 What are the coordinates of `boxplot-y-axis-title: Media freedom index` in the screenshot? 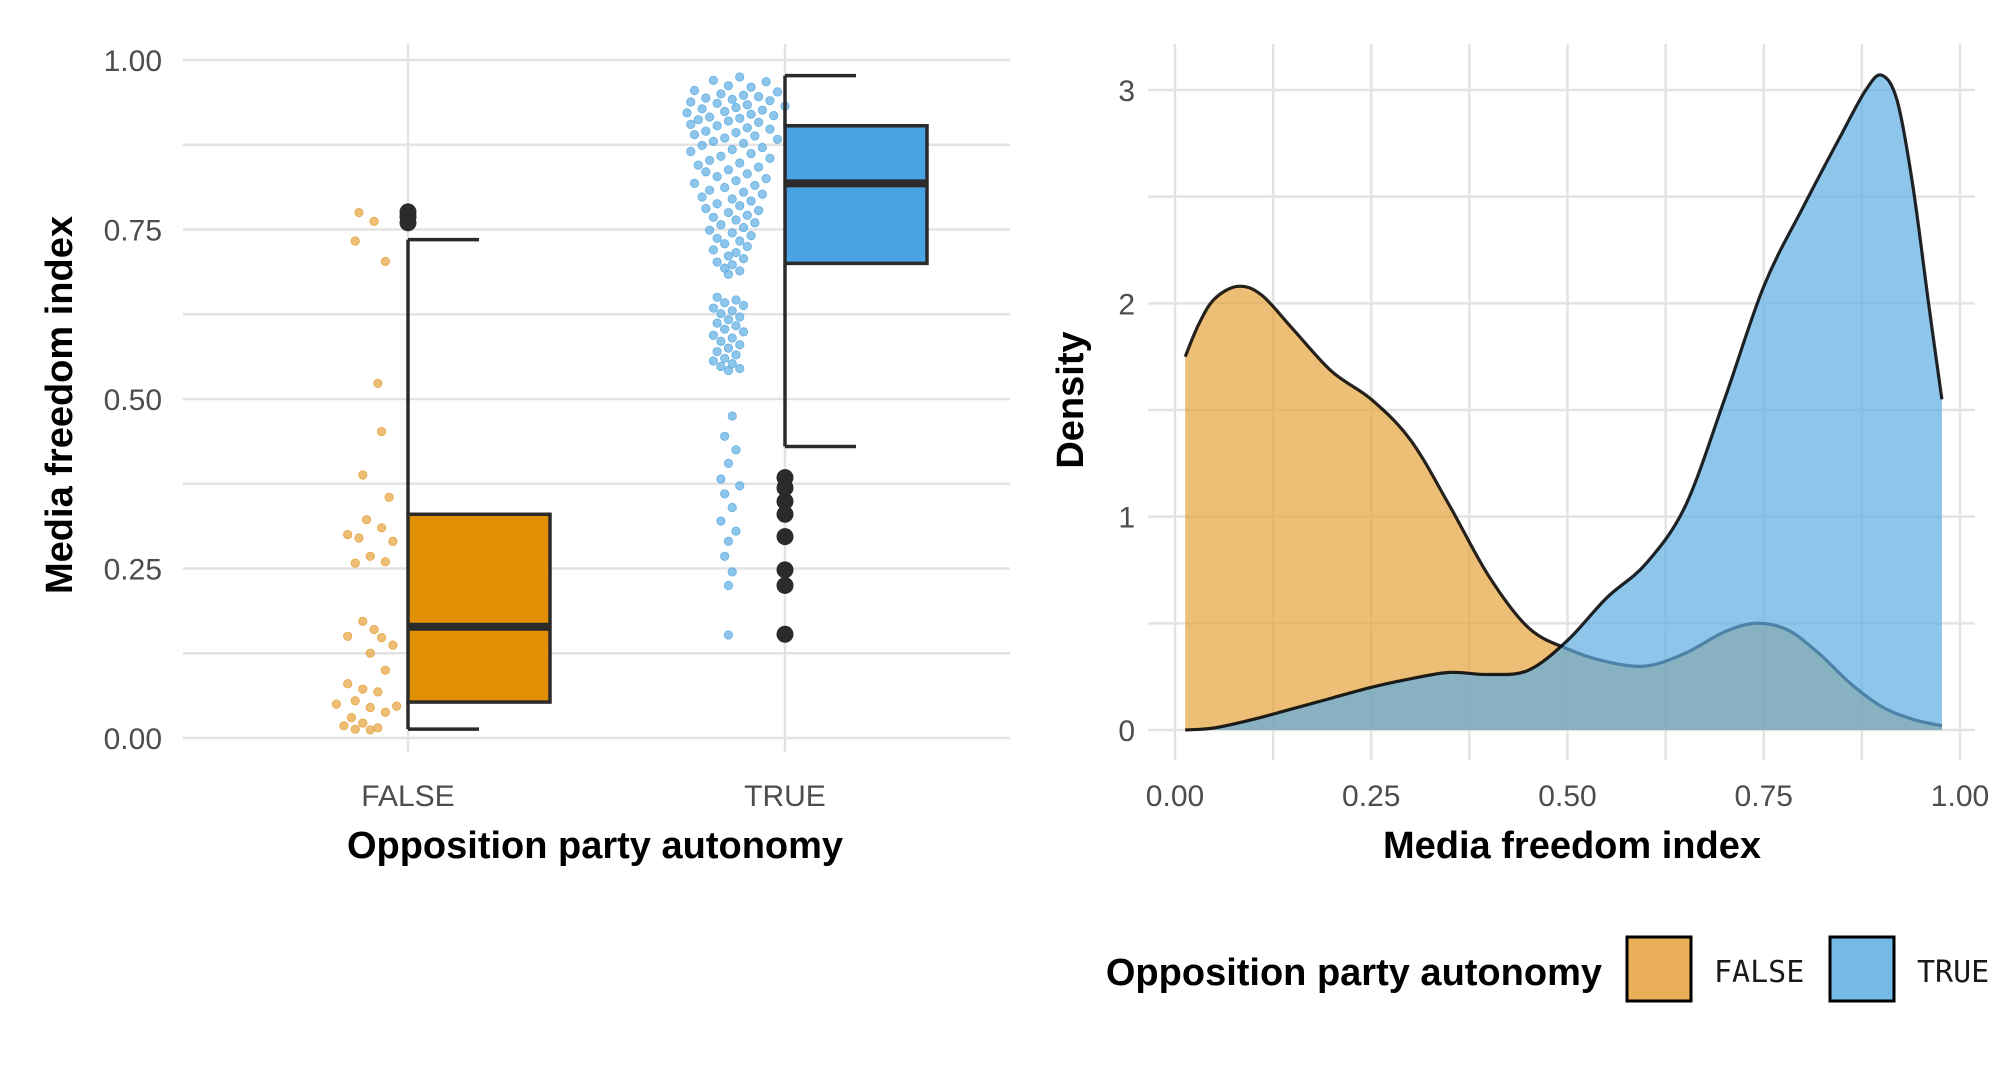 It's located at (60, 405).